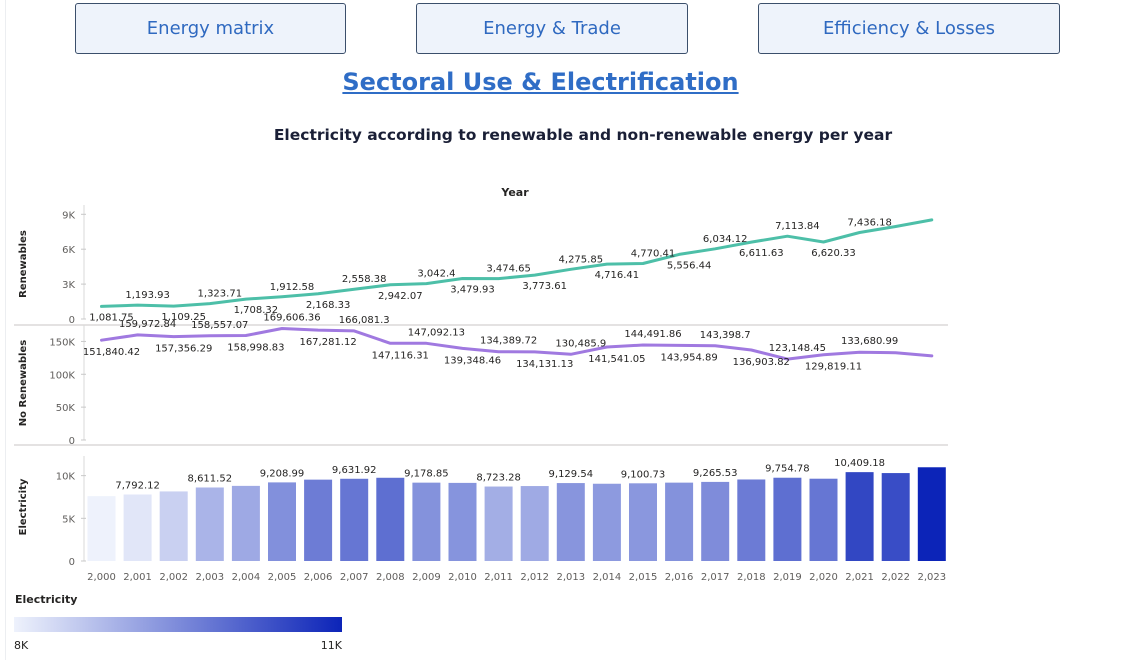 The height and width of the screenshot is (660, 1127). What do you see at coordinates (570, 577) in the screenshot?
I see `x-tick-label: 2,013` at bounding box center [570, 577].